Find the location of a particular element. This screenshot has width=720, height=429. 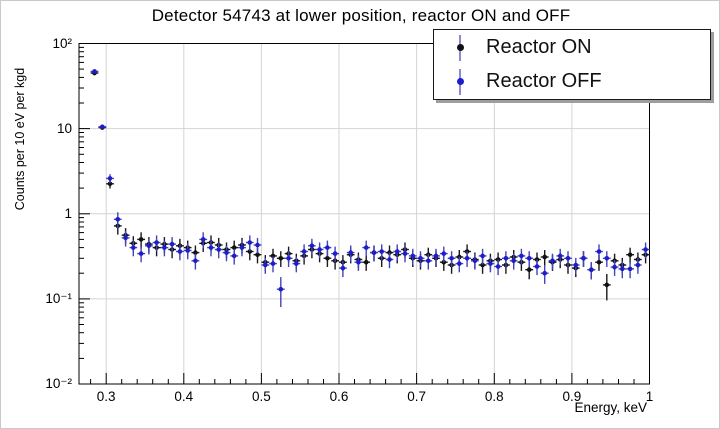

y-tick-label: 10² is located at coordinates (62, 43).